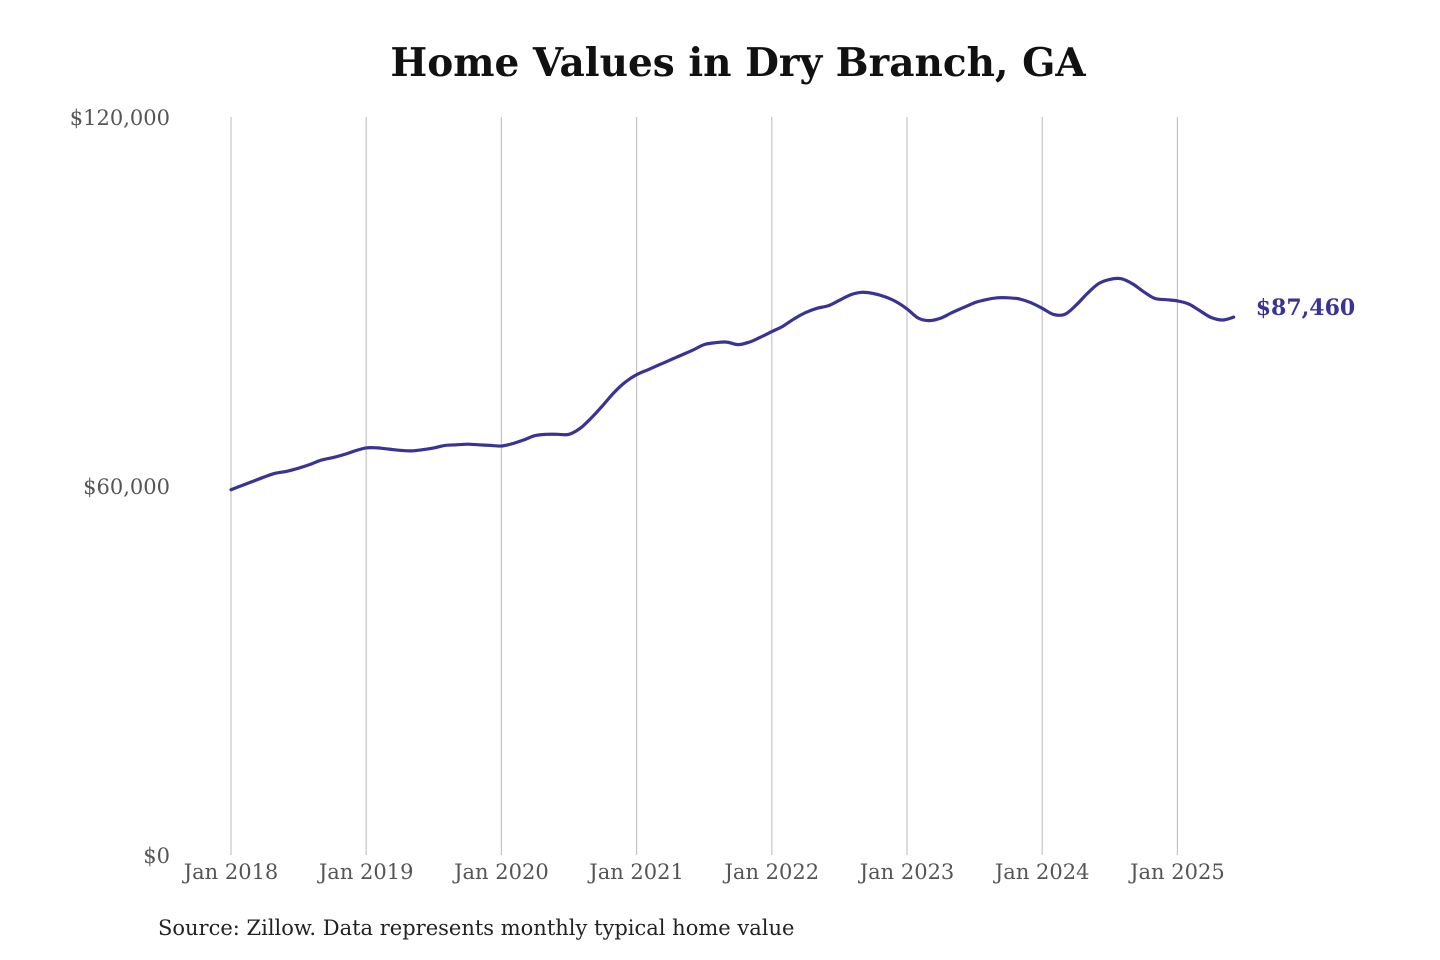 The width and height of the screenshot is (1440, 960). Describe the element at coordinates (1176, 872) in the screenshot. I see `x-tick-label: Jan 2025` at that location.